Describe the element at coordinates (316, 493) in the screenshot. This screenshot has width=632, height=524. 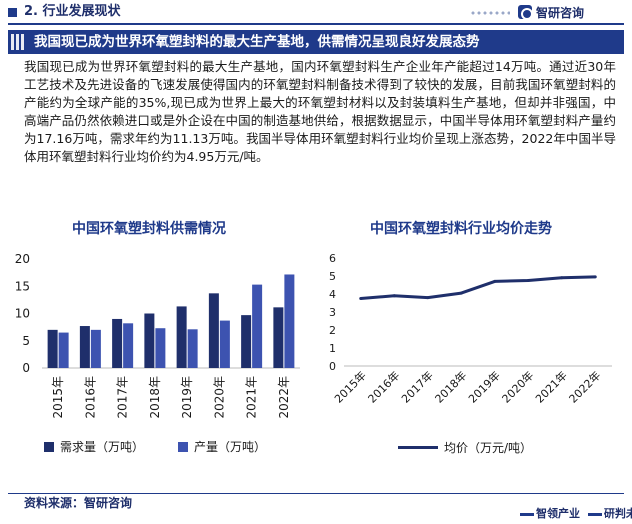
I see `footer-rule` at that location.